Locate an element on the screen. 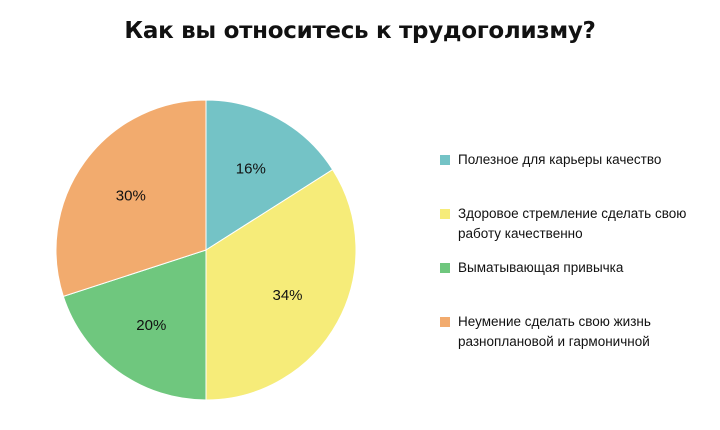  pie-value-label-healthy-drive: 34% is located at coordinates (287, 295).